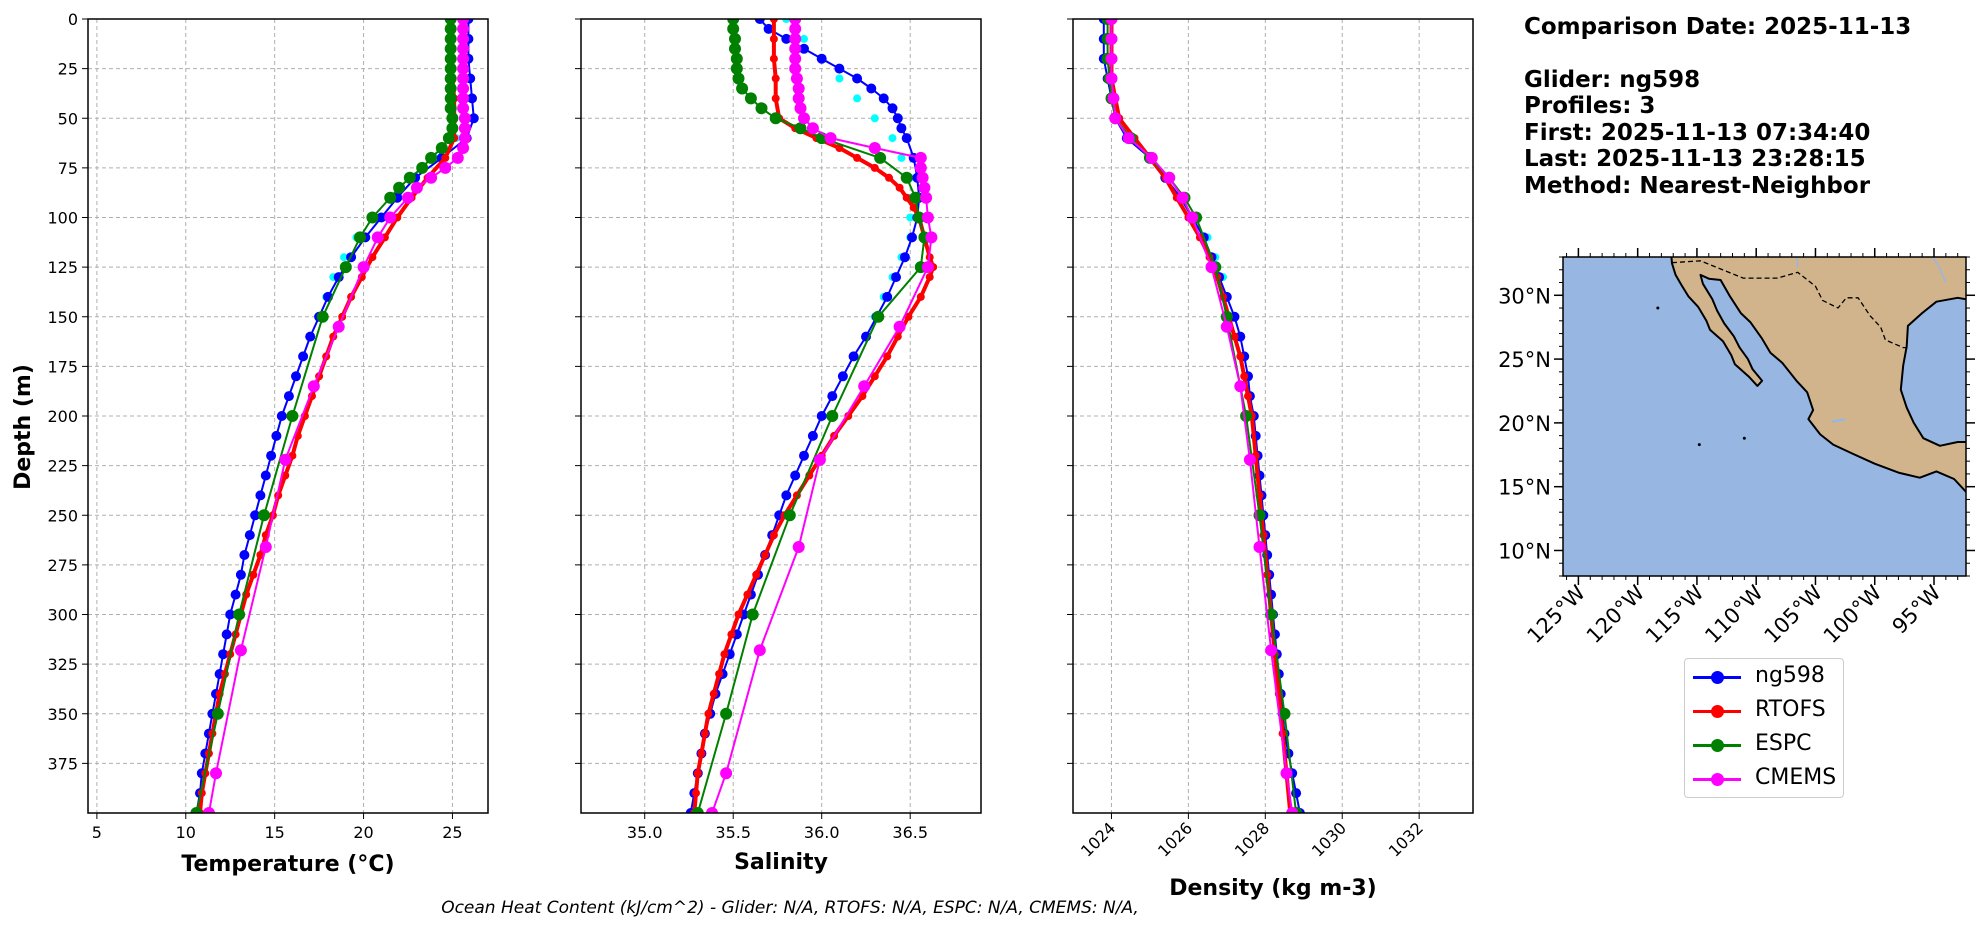 The image size is (1978, 934). I want to click on legend-item-ng598: ng598, so click(1765, 678).